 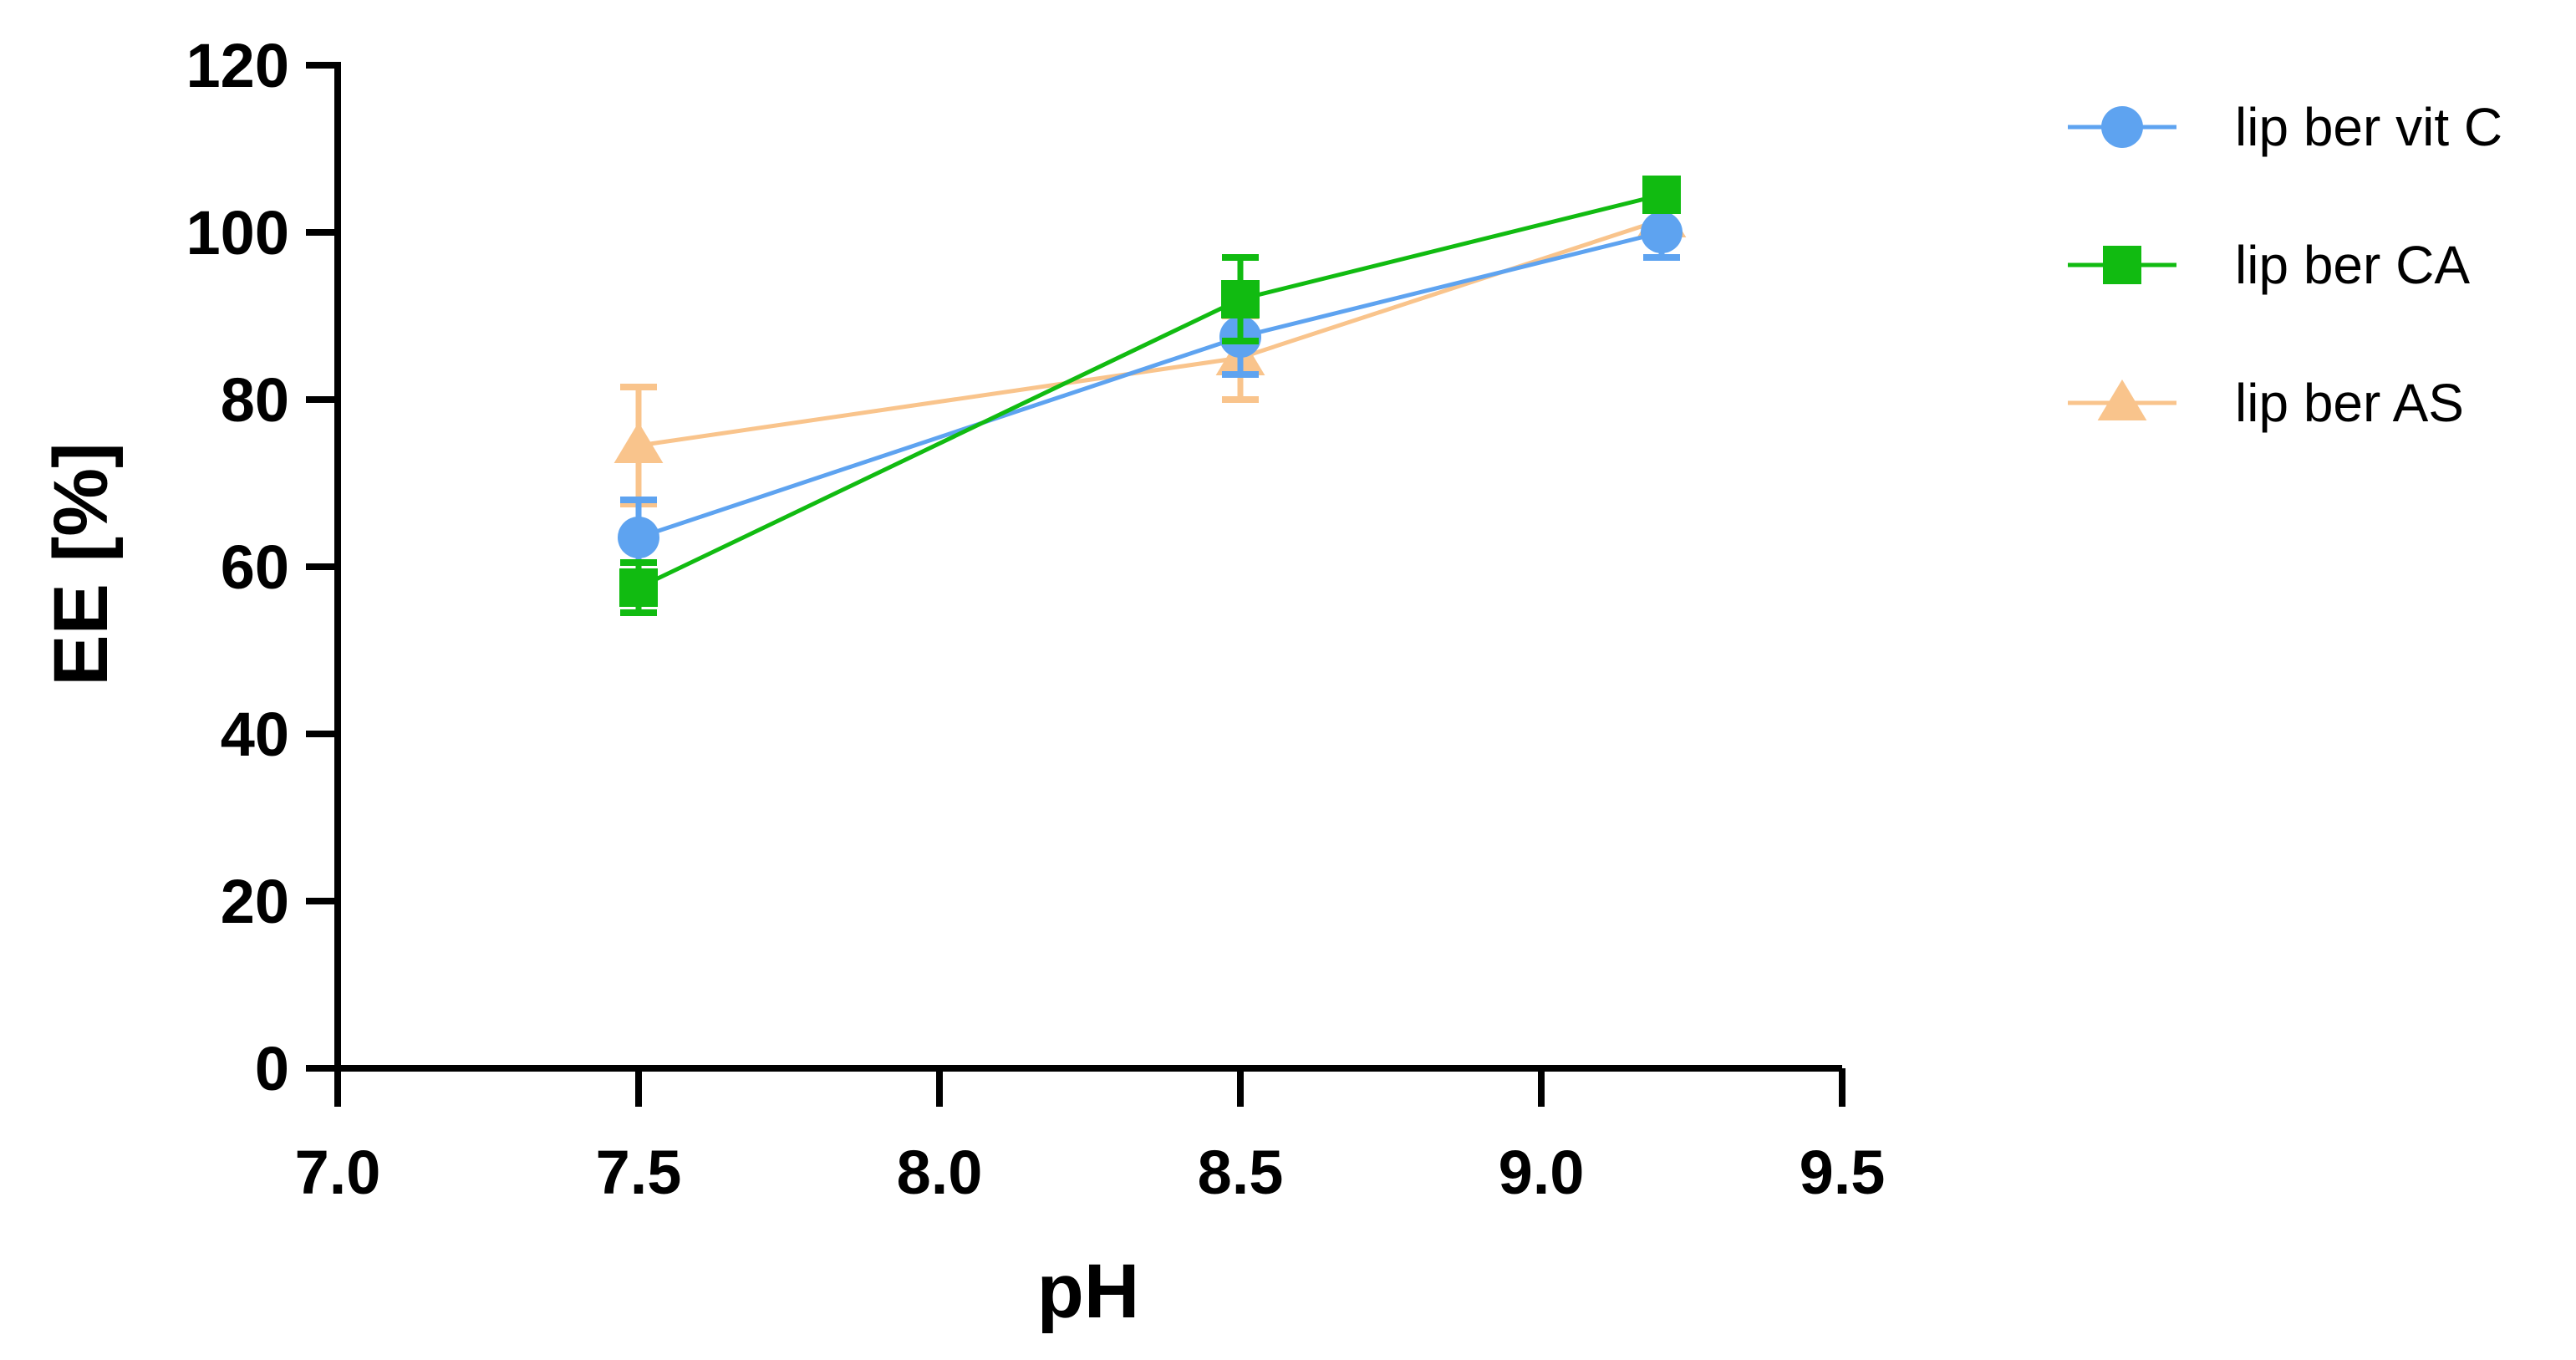 What do you see at coordinates (2349, 403) in the screenshot?
I see `legend-label: lip ber AS` at bounding box center [2349, 403].